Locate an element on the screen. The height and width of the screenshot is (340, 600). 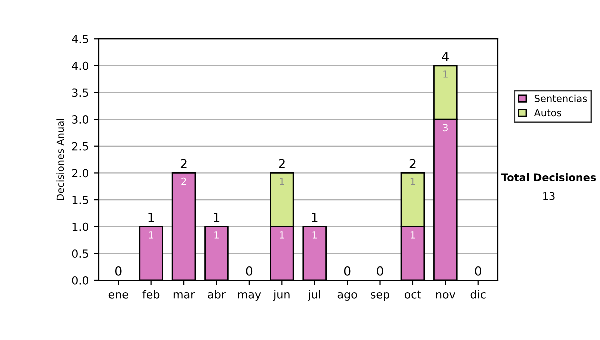
y-tick-label: 3.5 is located at coordinates (80, 93).